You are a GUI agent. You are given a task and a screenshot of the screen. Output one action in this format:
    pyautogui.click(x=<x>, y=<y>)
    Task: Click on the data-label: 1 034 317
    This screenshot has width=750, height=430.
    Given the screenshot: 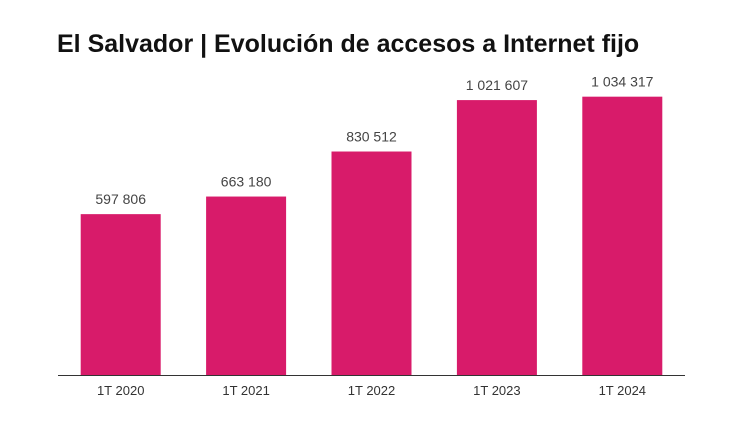 What is the action you would take?
    pyautogui.click(x=622, y=82)
    